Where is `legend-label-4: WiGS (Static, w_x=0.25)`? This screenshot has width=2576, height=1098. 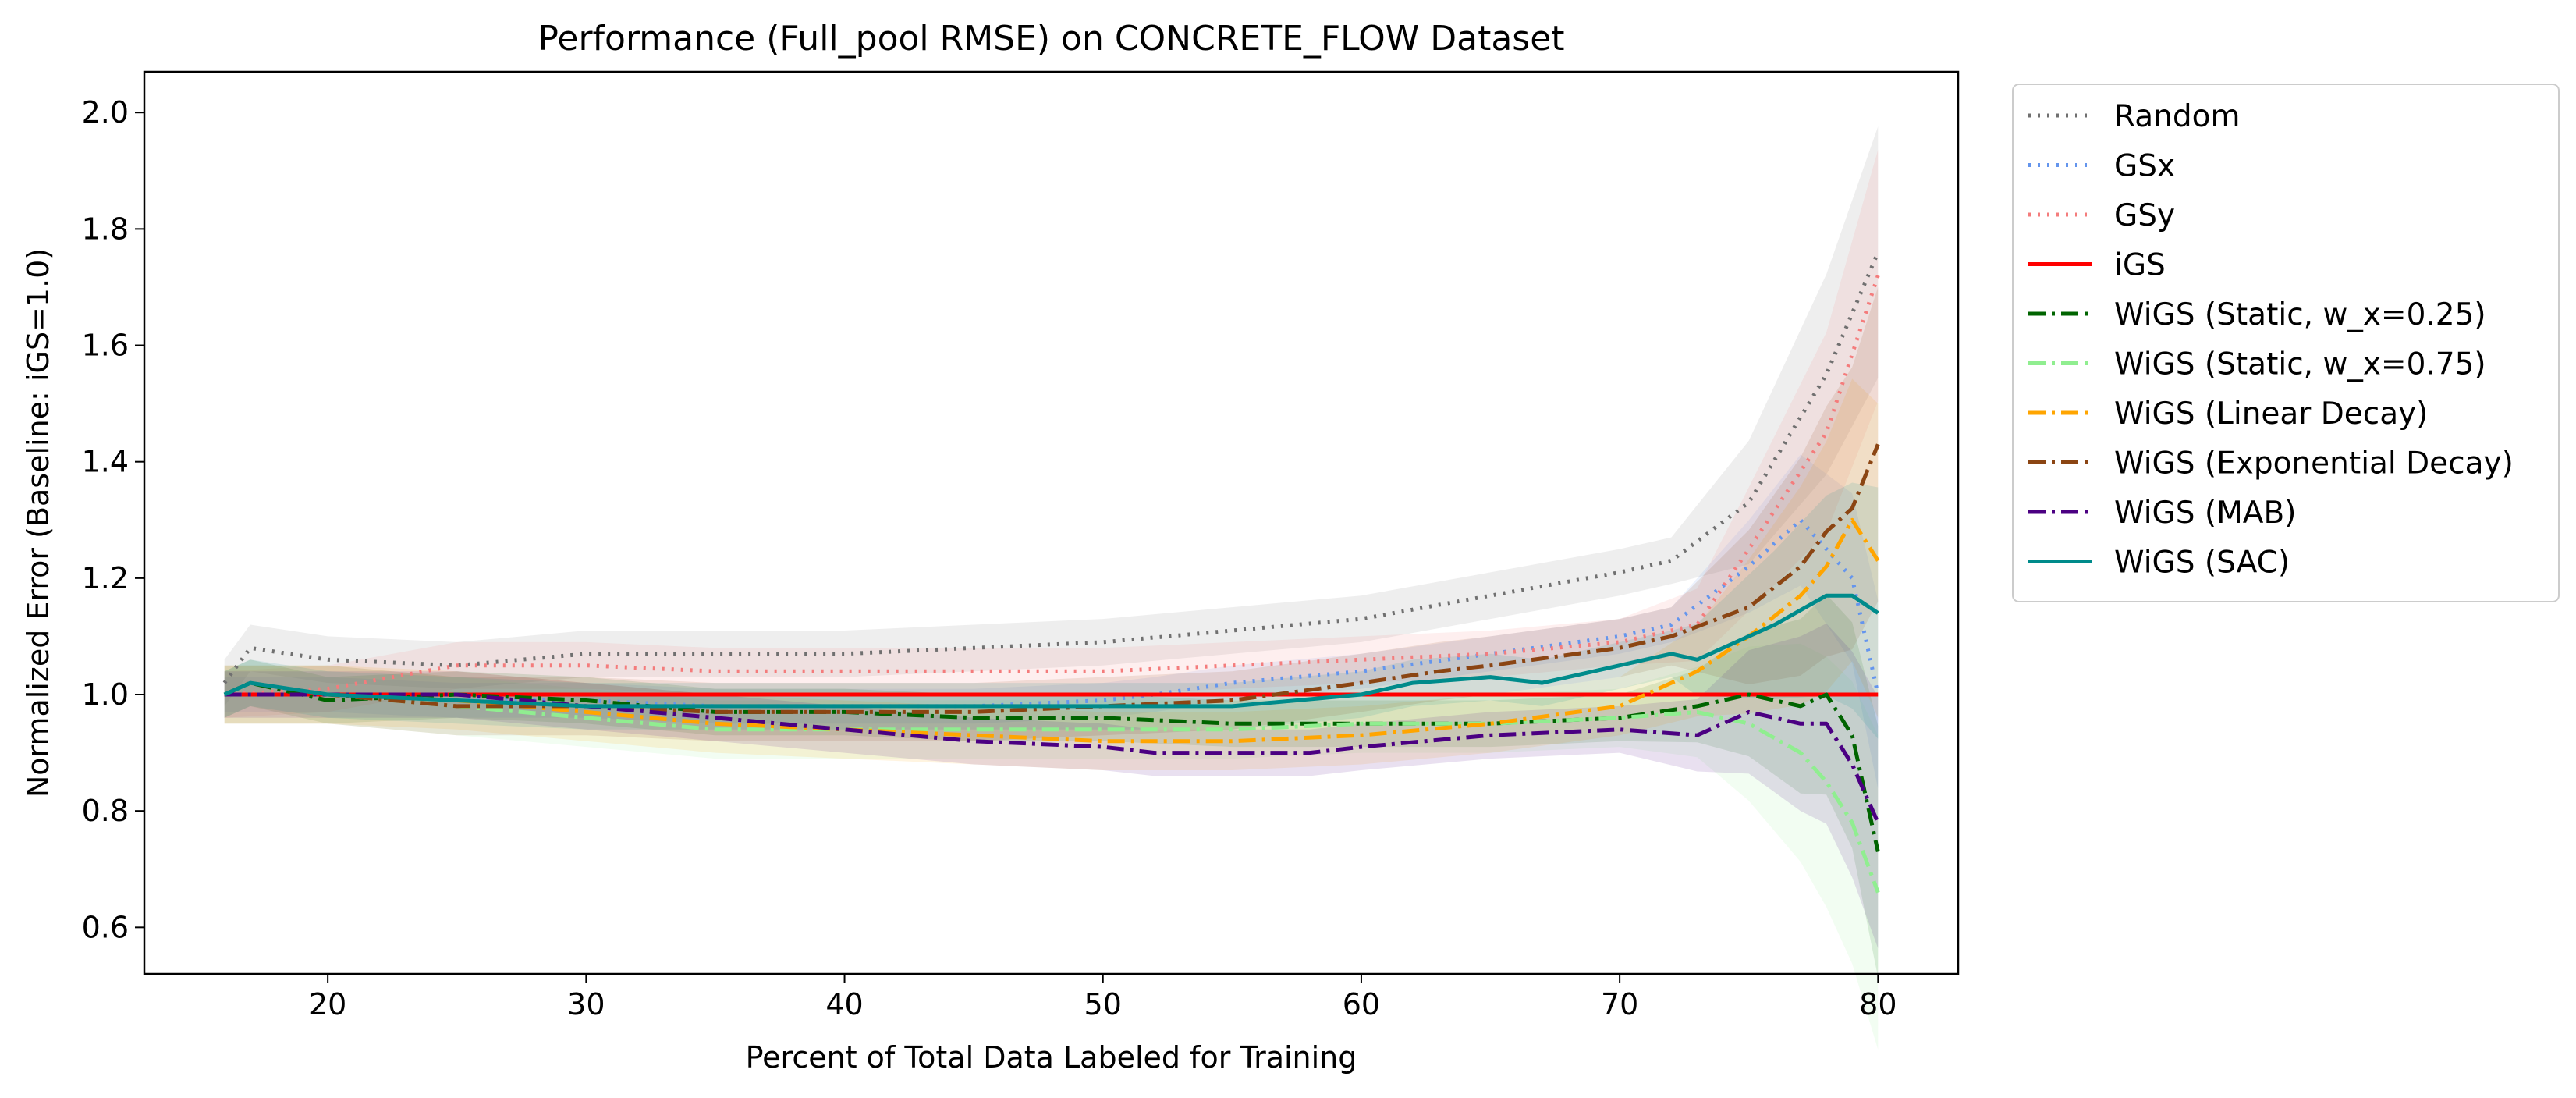 legend-label-4: WiGS (Static, w_x=0.25) is located at coordinates (2300, 314).